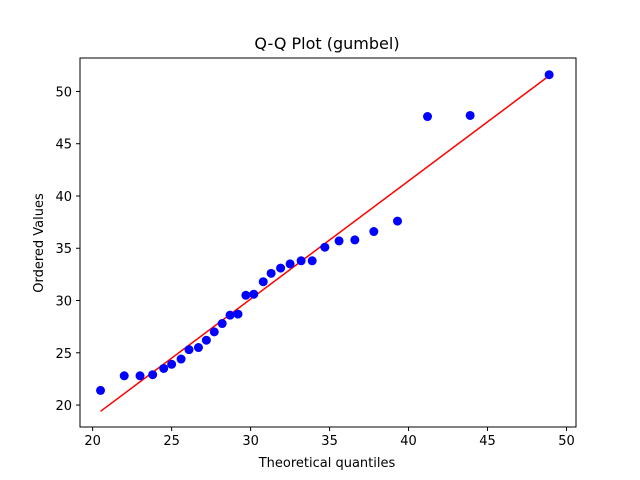  Describe the element at coordinates (250, 441) in the screenshot. I see `x-tick-label: 30` at that location.